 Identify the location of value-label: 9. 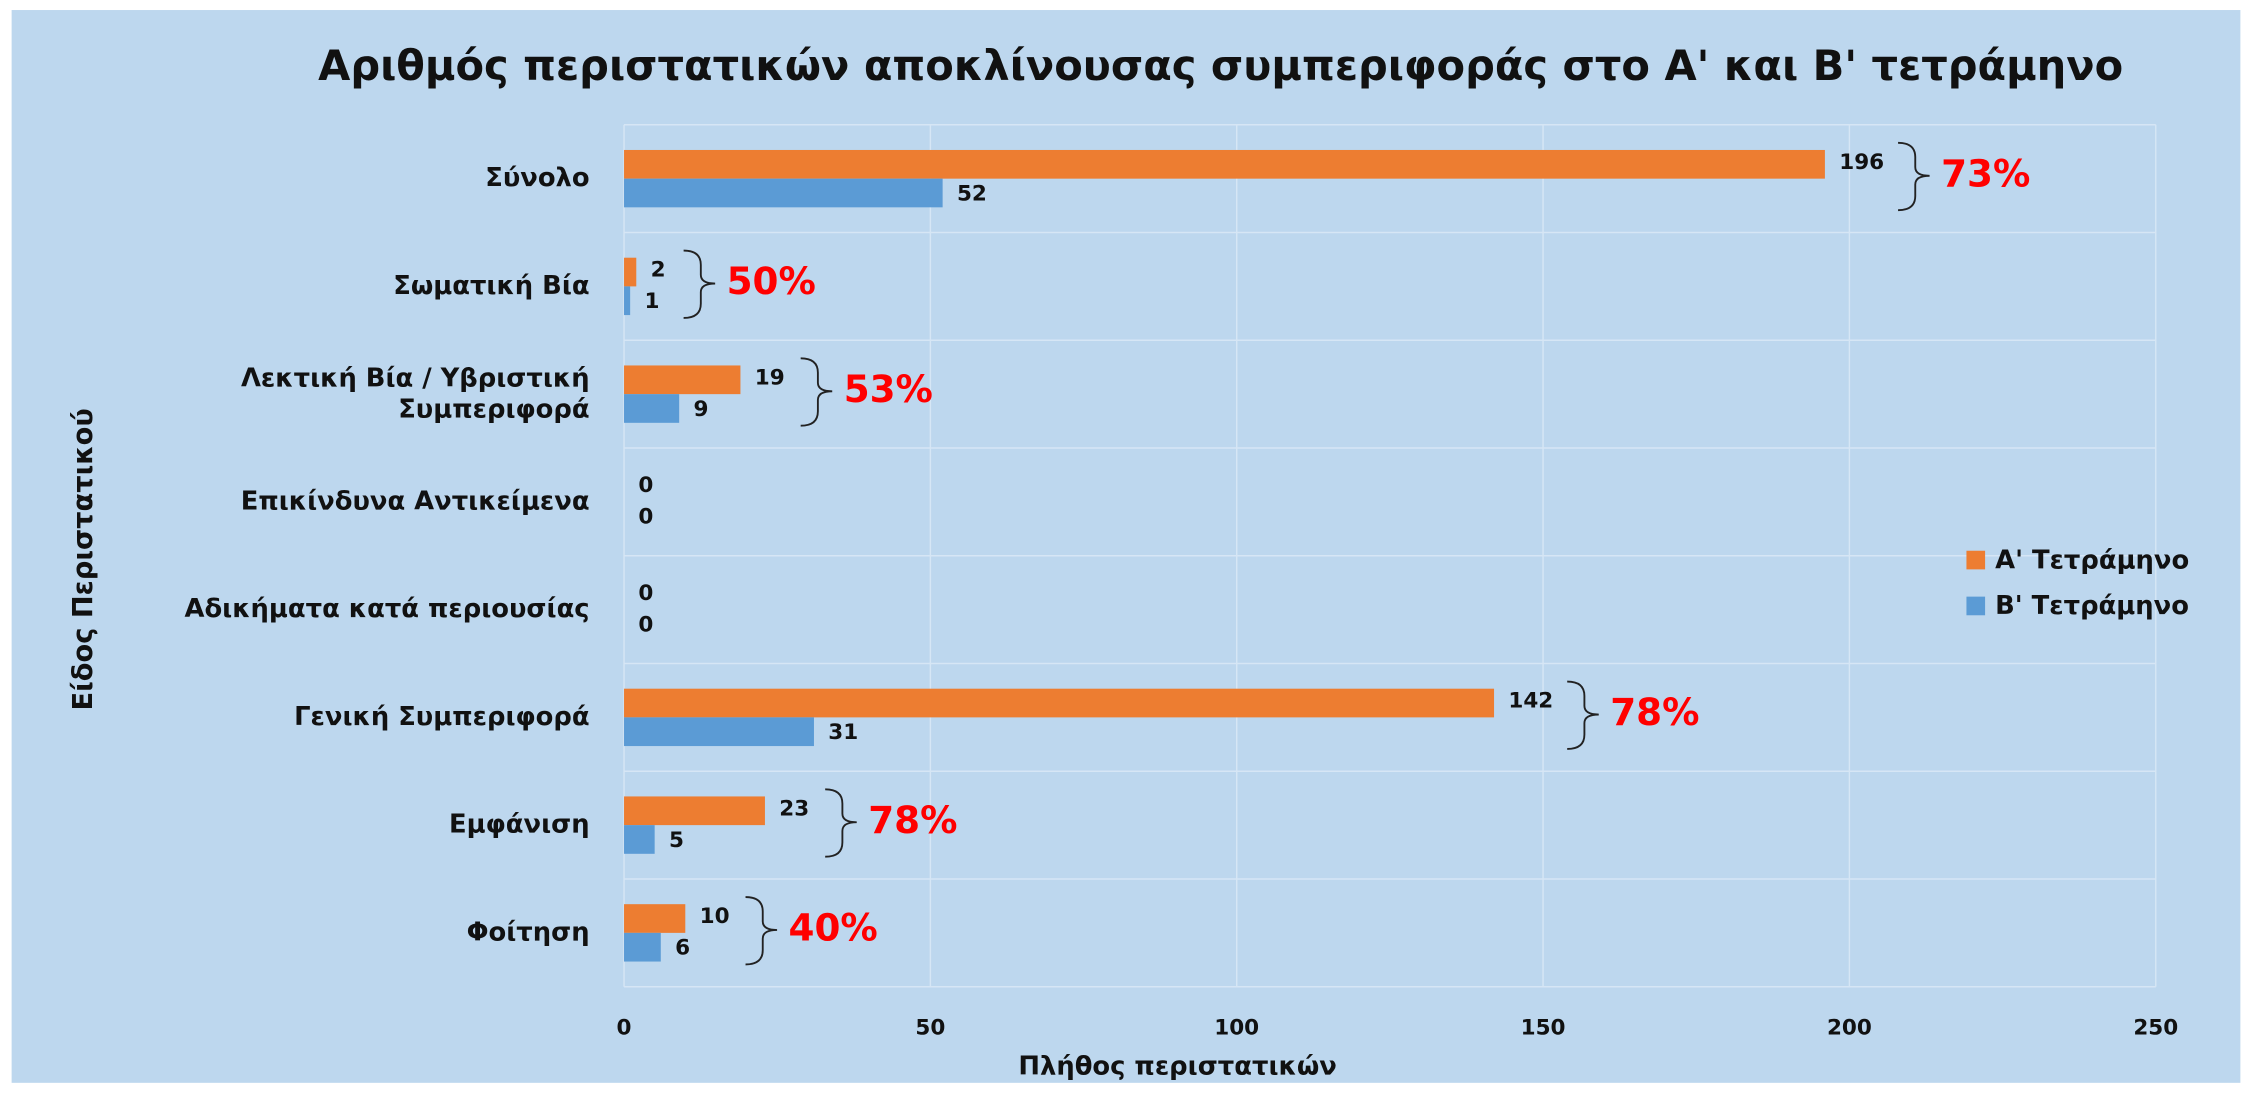
(701, 409).